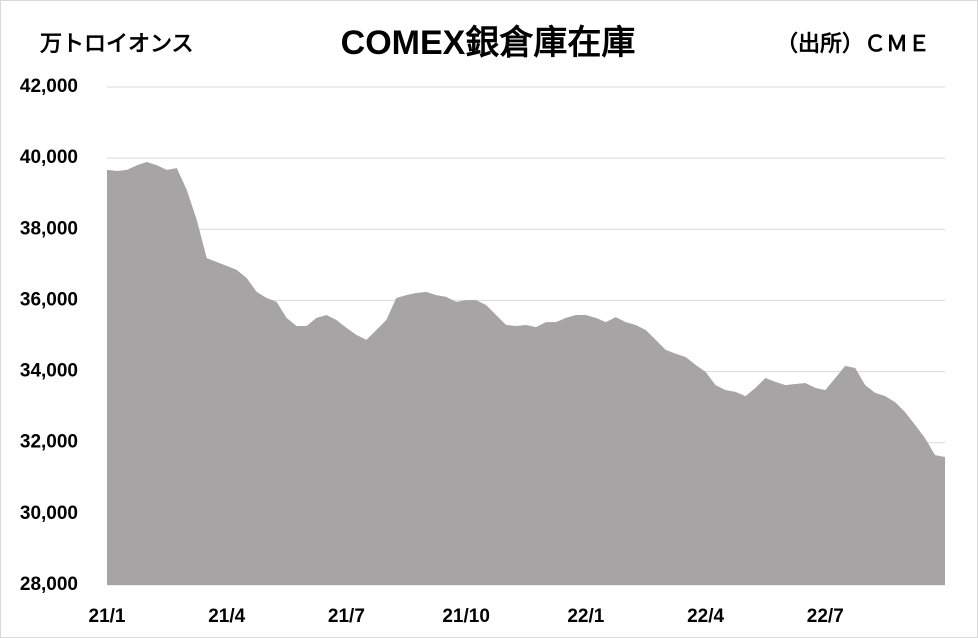 The width and height of the screenshot is (978, 638). I want to click on source-note: （出所）ＣＭＥ, so click(853, 43).